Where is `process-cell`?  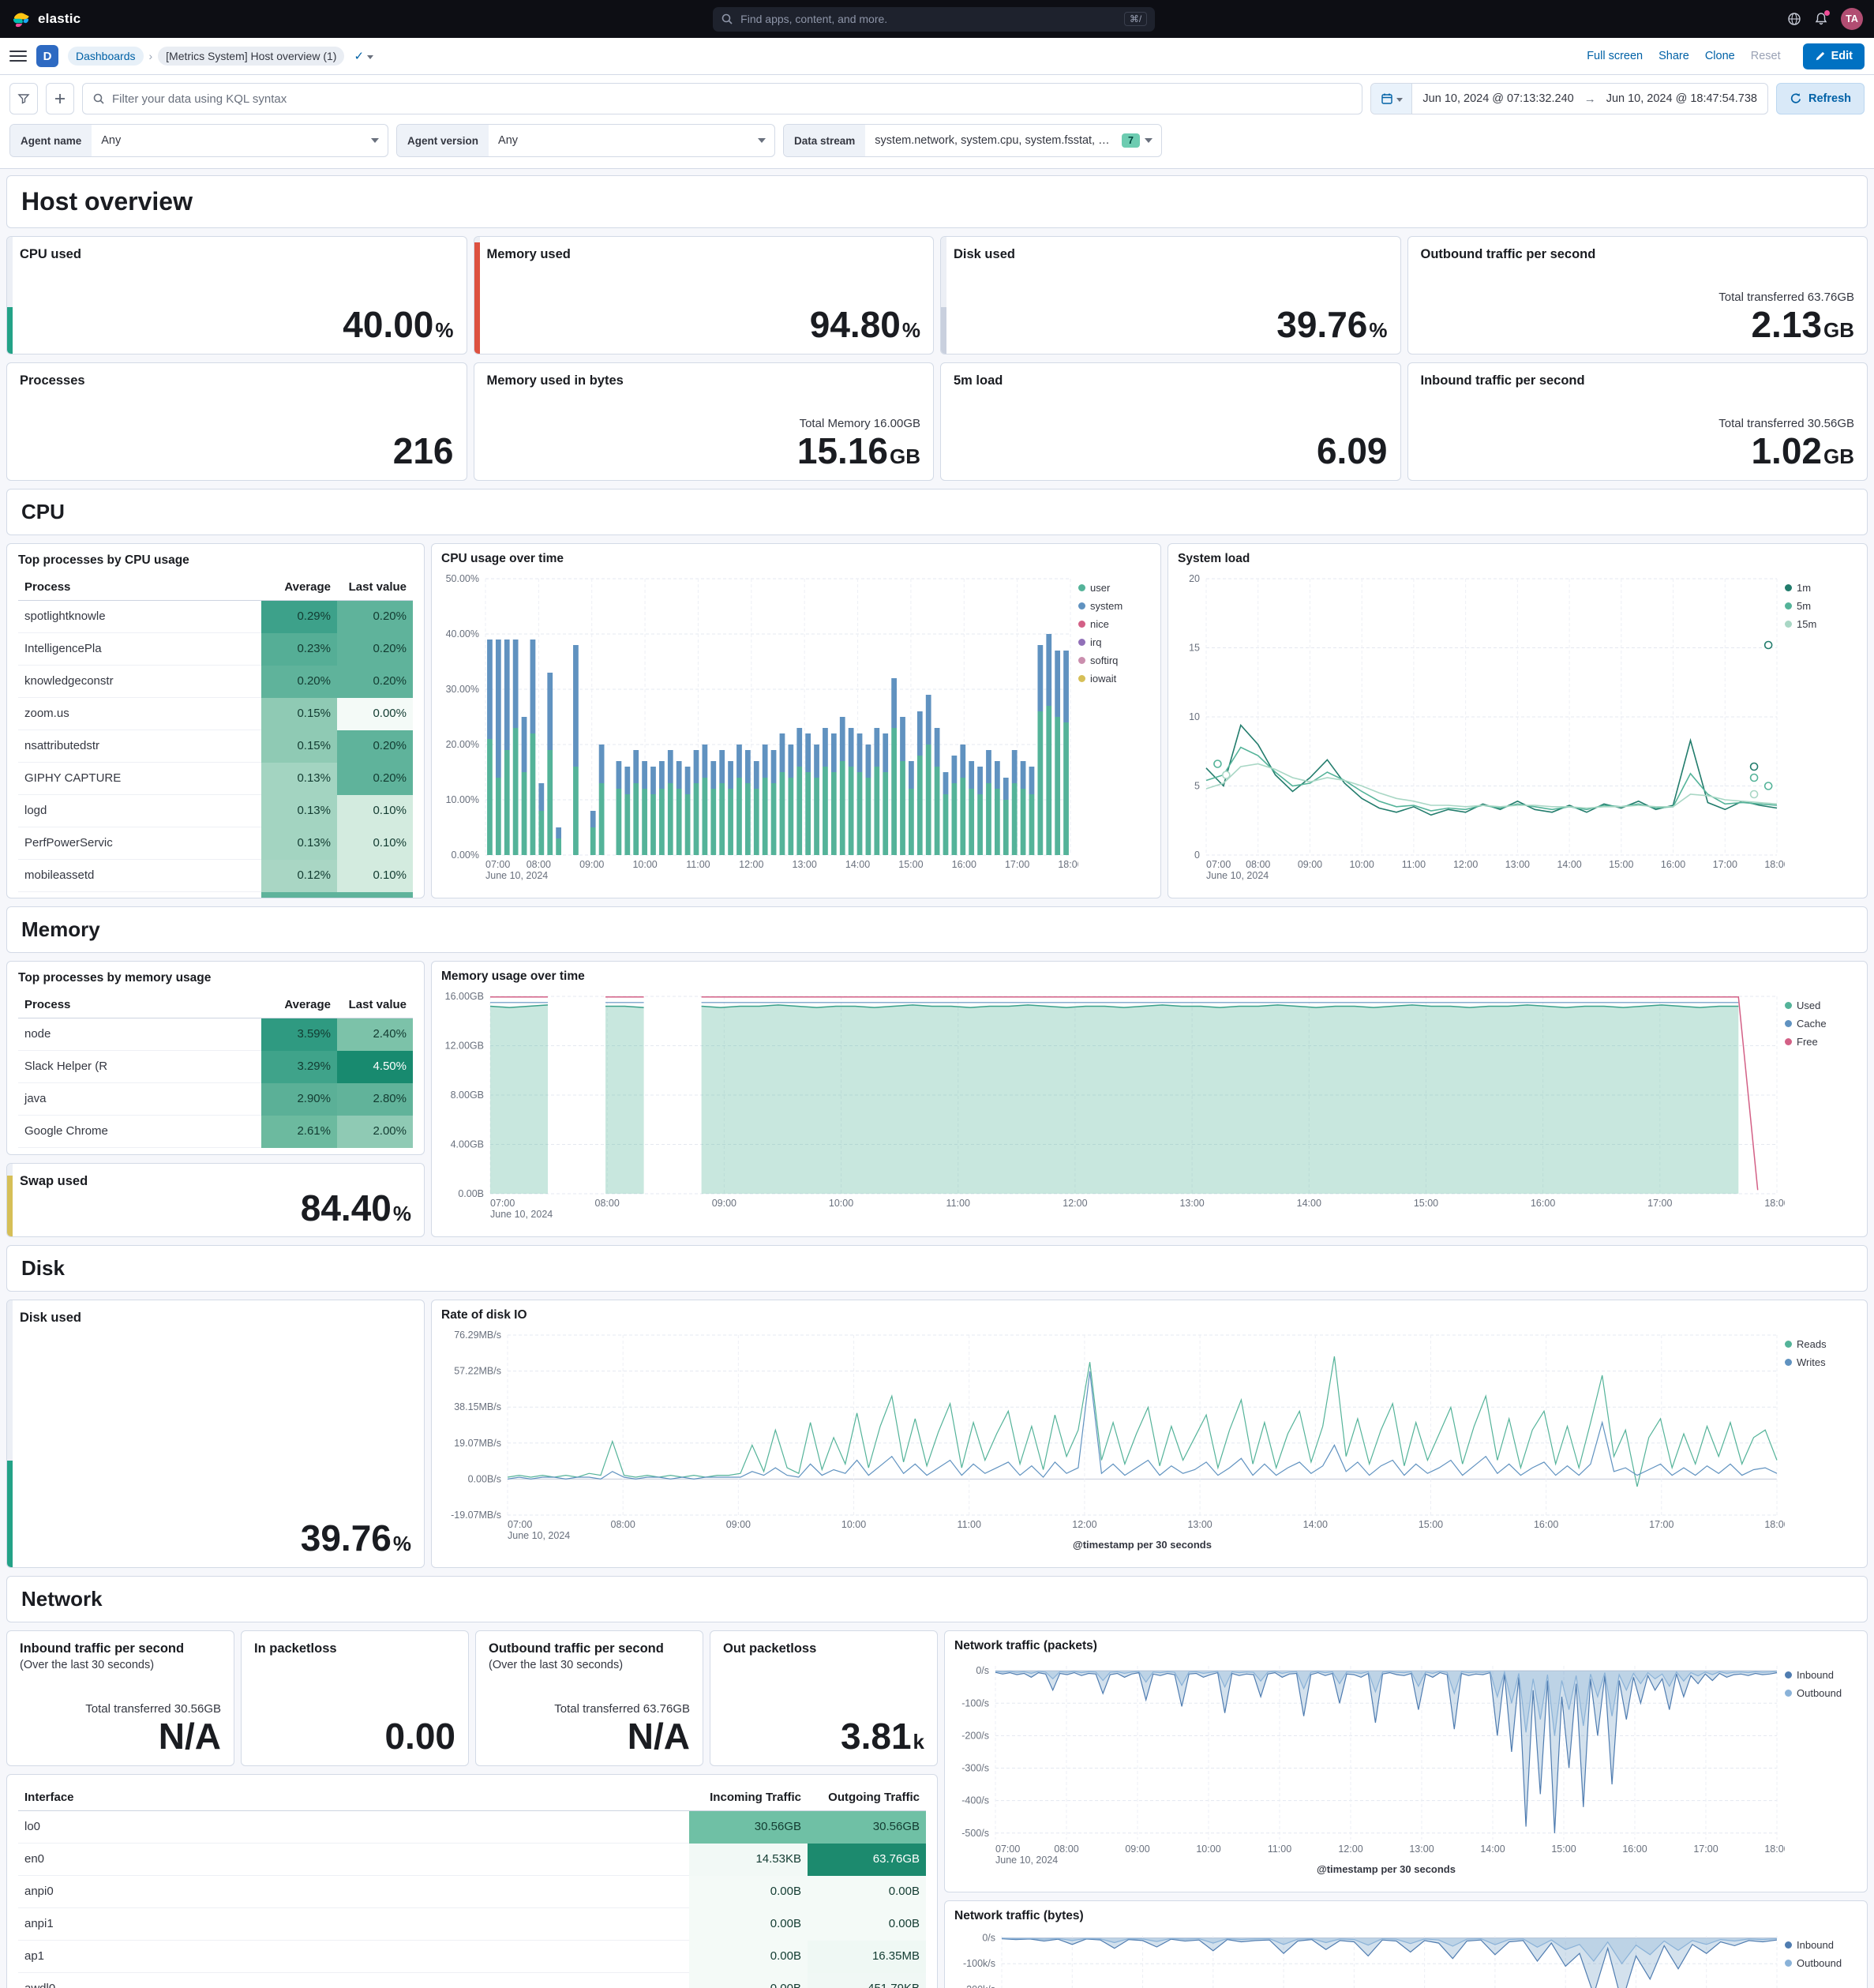
process-cell is located at coordinates (140, 895).